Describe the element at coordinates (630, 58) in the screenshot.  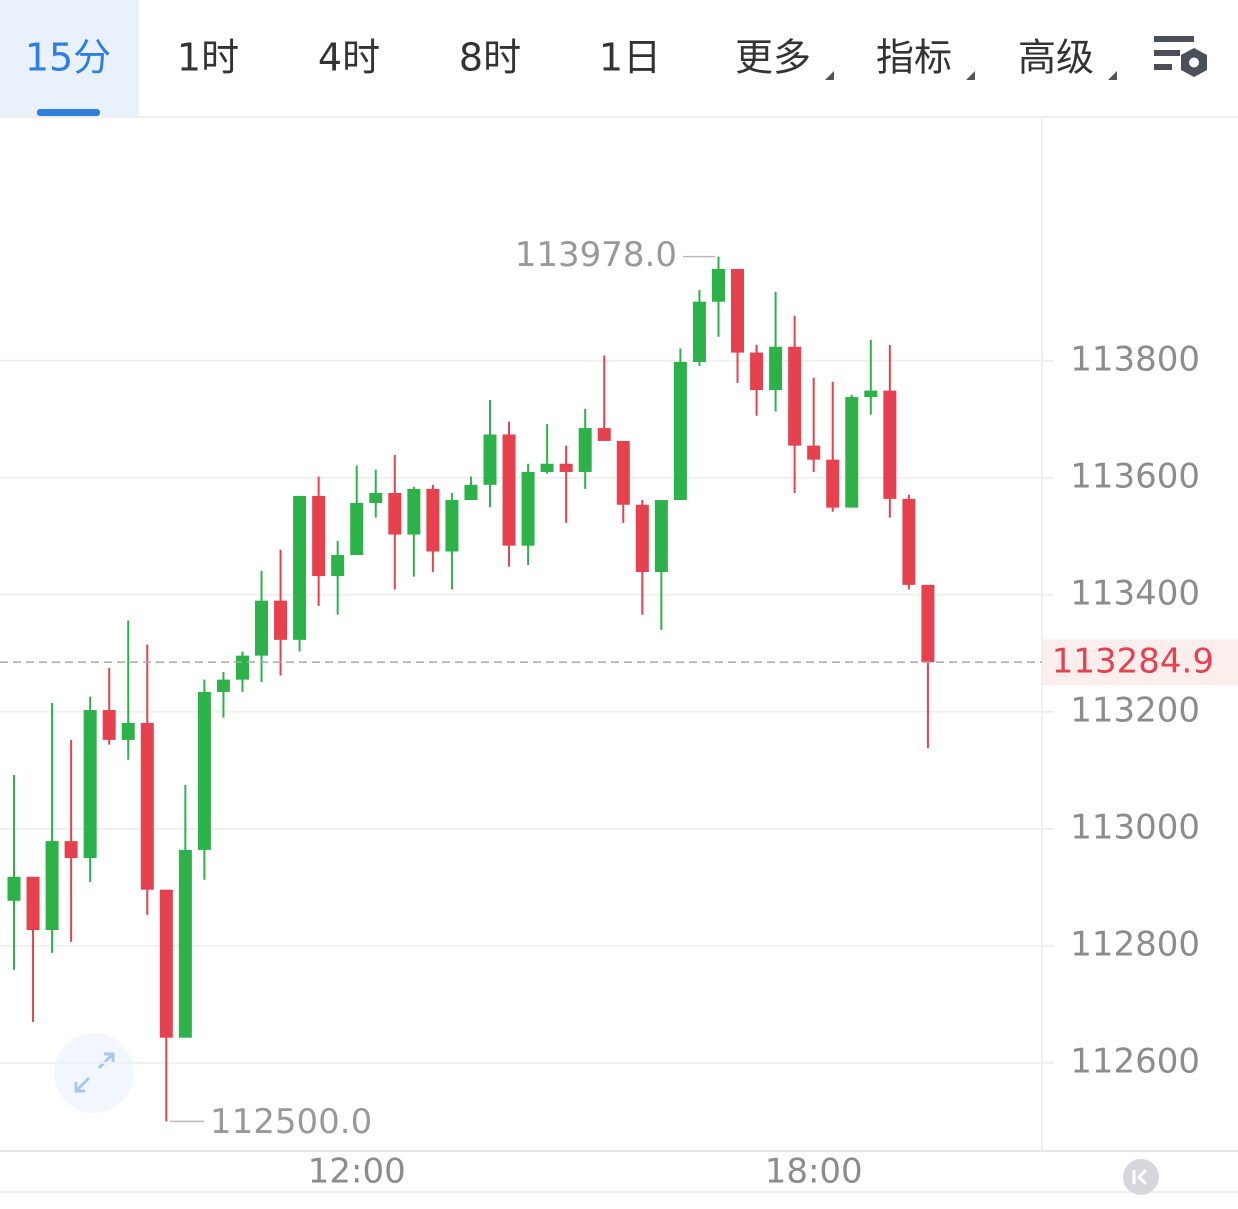
I see `tab: 1日` at that location.